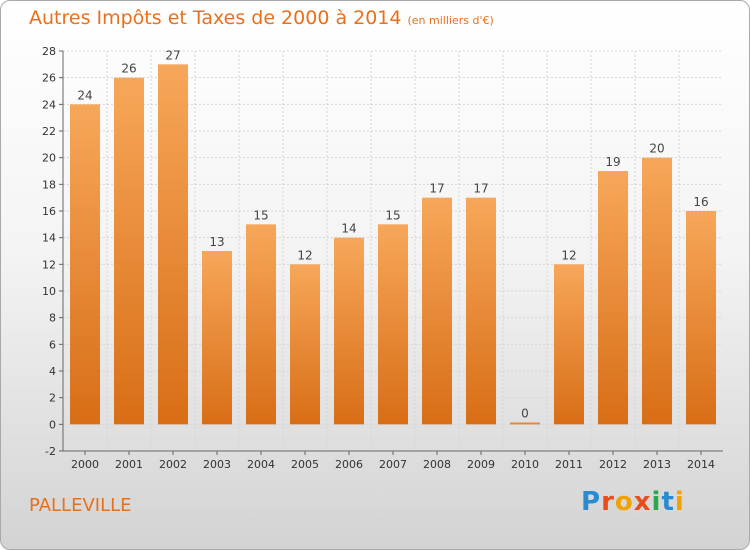 Image resolution: width=750 pixels, height=550 pixels. What do you see at coordinates (216, 242) in the screenshot?
I see `bar-value-label: 13` at bounding box center [216, 242].